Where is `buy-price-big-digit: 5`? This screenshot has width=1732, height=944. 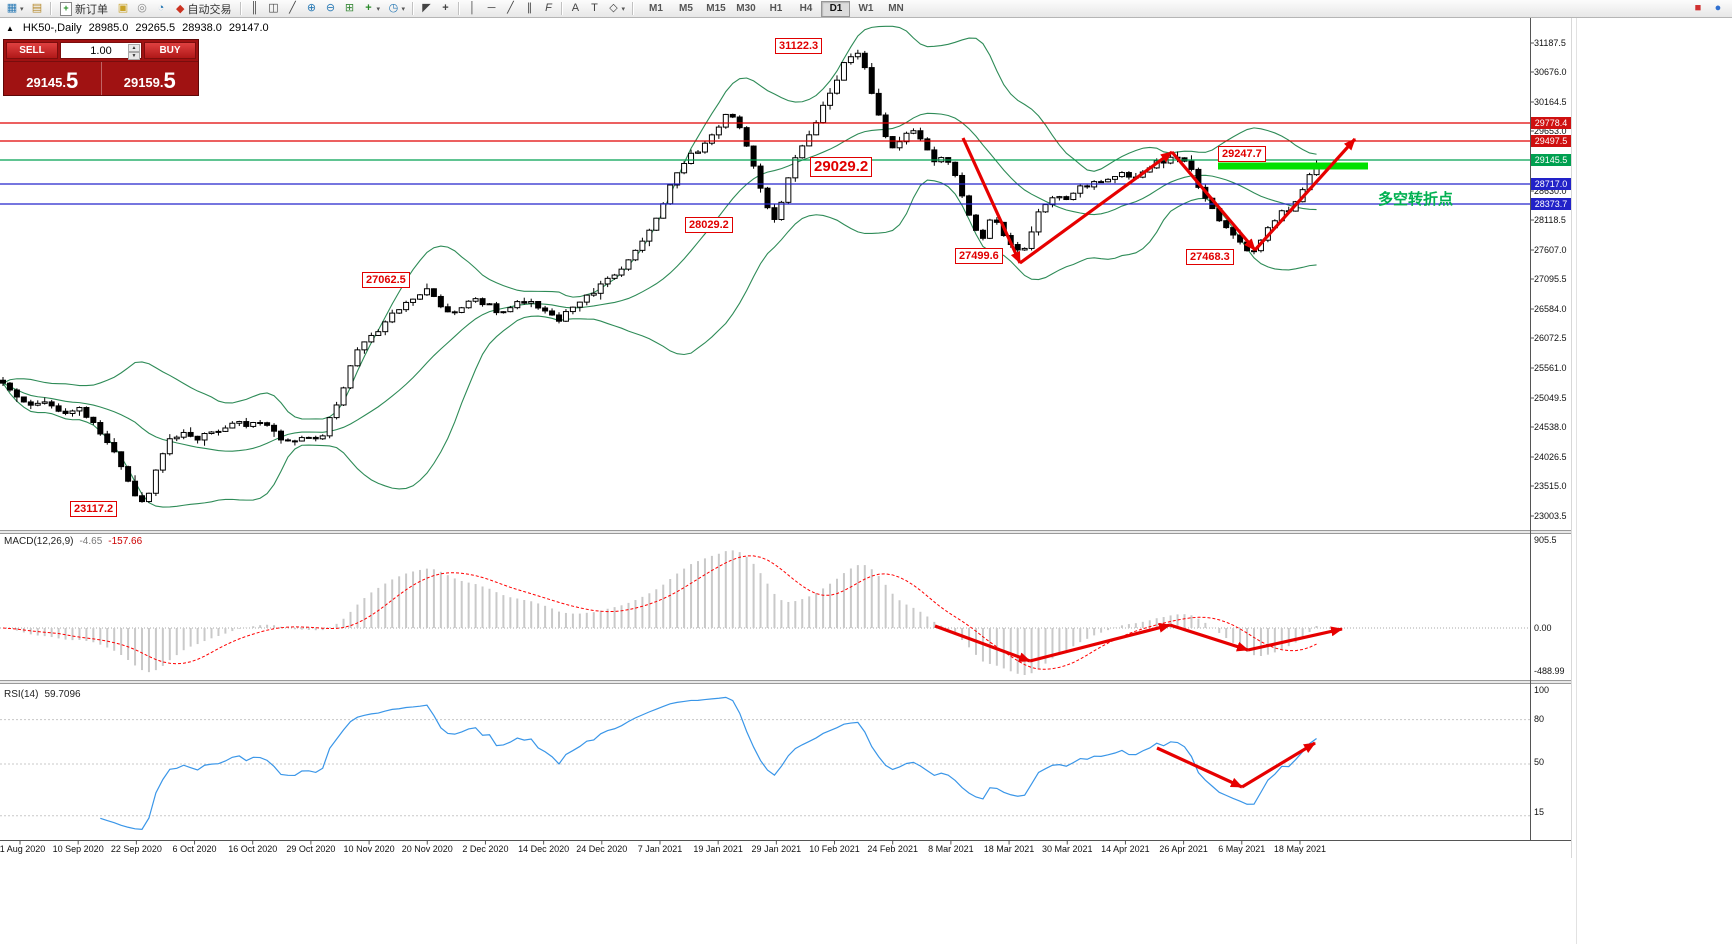
buy-price-big-digit: 5 is located at coordinates (169, 80).